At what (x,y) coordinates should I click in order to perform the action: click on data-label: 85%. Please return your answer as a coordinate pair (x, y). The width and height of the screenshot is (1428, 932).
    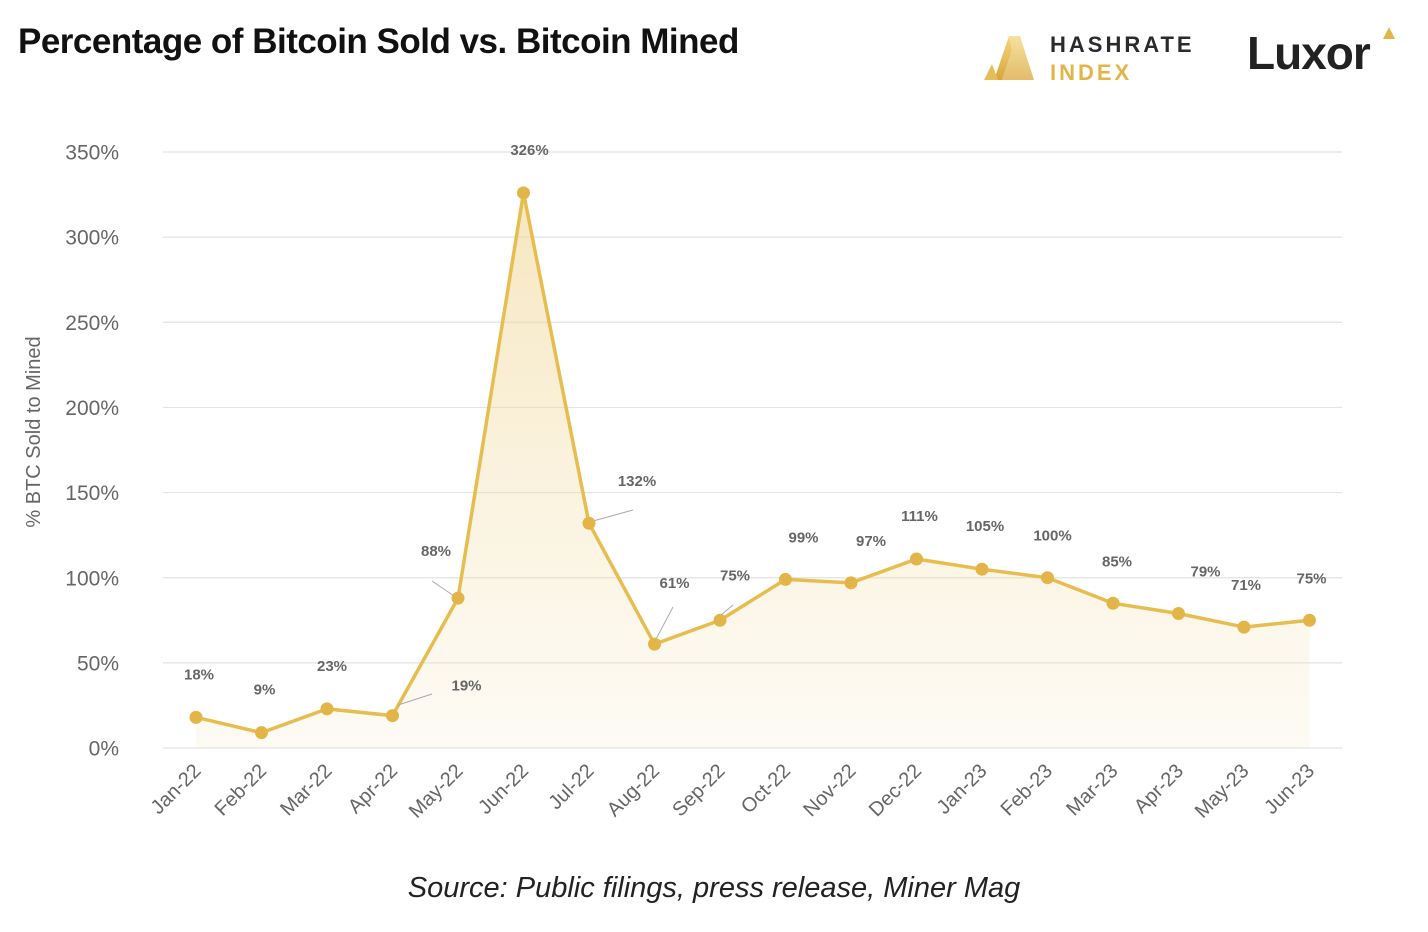
    Looking at the image, I should click on (1117, 561).